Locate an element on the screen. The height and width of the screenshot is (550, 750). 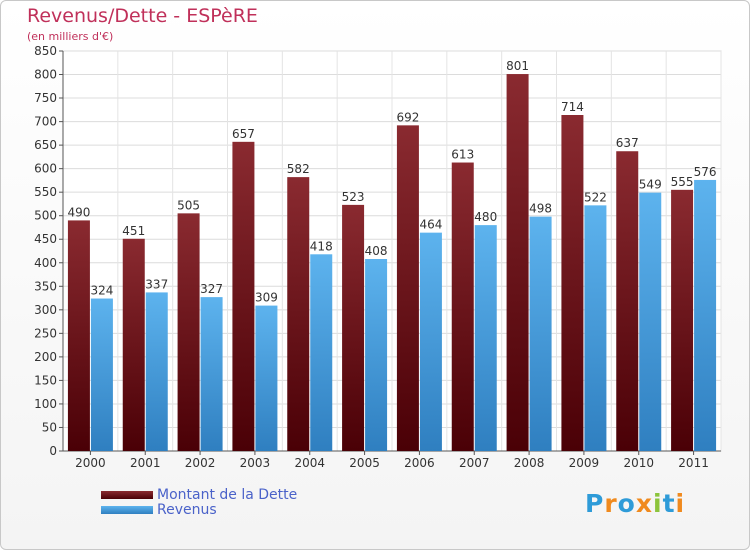
y-tick-label: 750 is located at coordinates (45, 98).